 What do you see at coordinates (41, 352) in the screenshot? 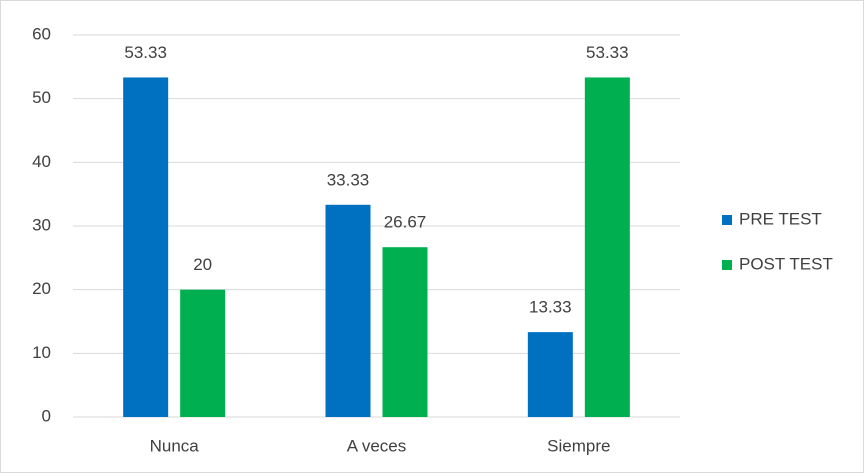
I see `y-tick-label: 10` at bounding box center [41, 352].